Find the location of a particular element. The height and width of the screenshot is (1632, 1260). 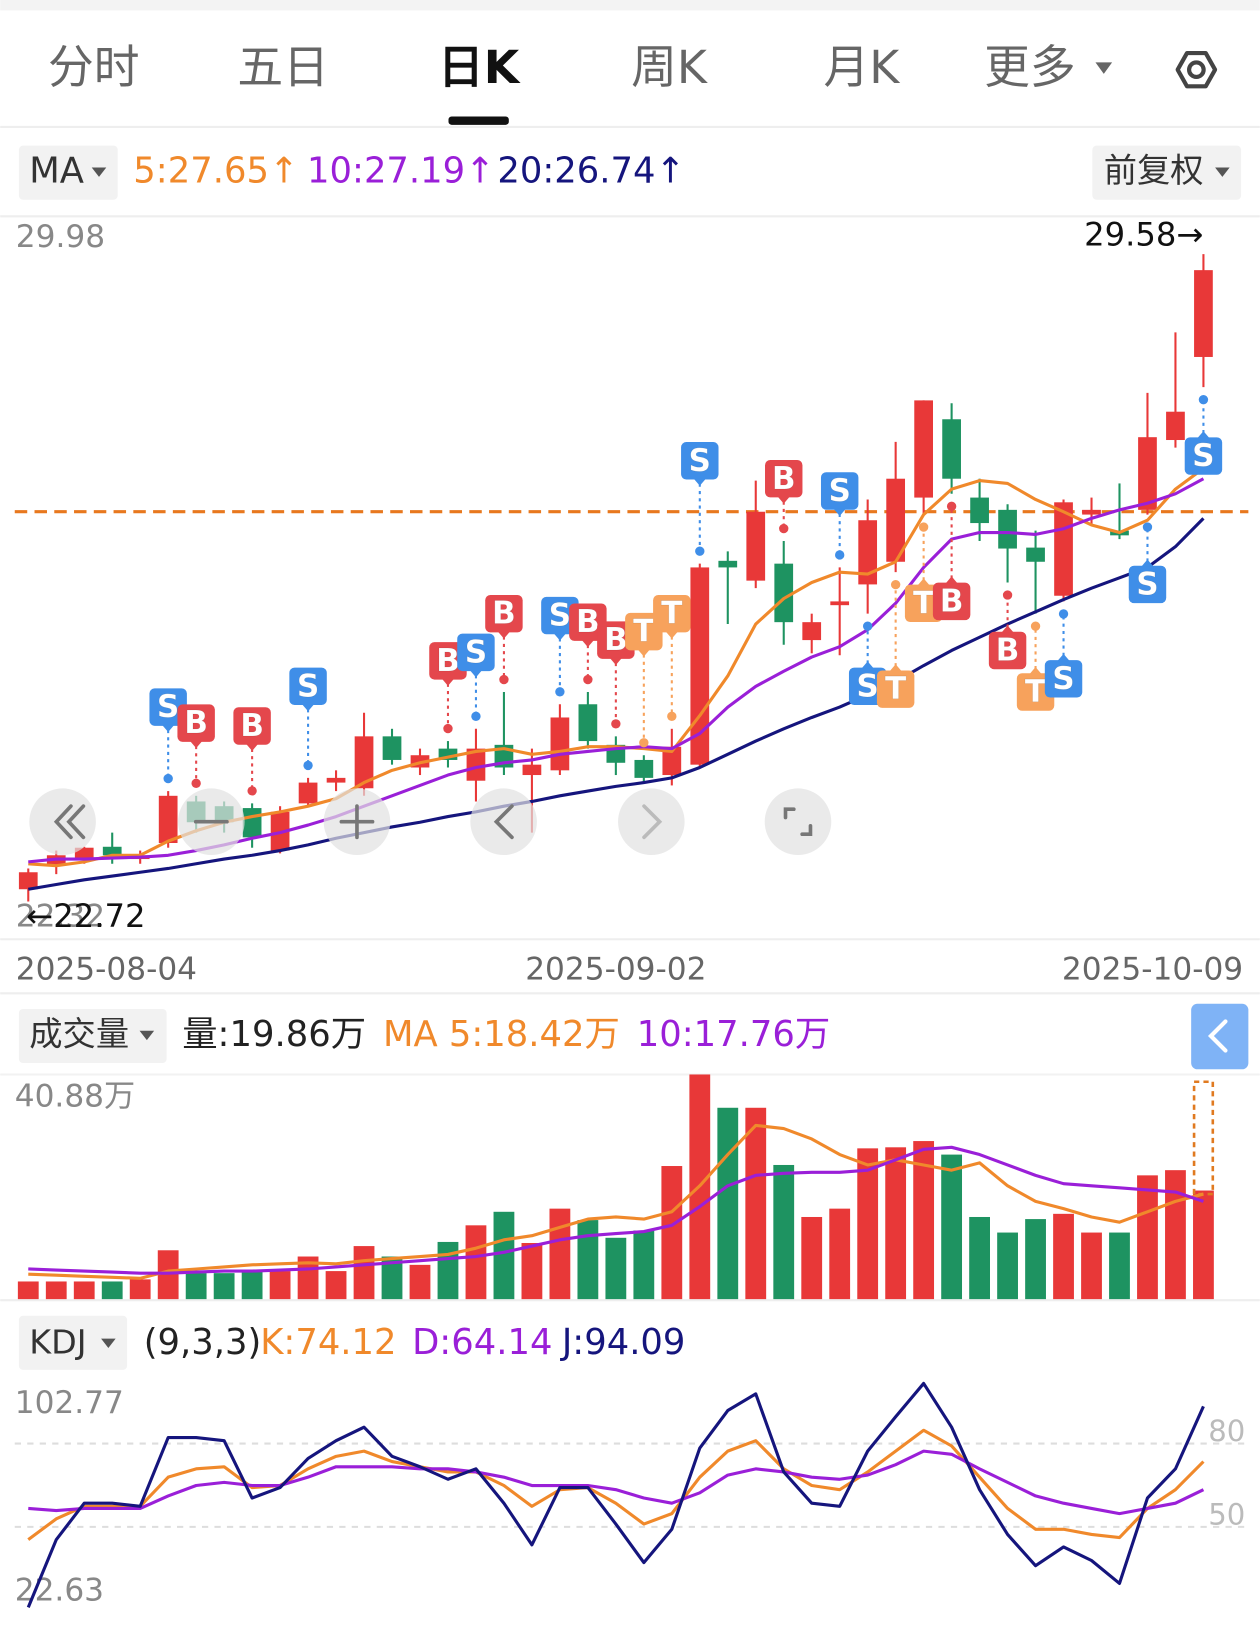

volume-selector: 成交量 is located at coordinates (92, 1036).